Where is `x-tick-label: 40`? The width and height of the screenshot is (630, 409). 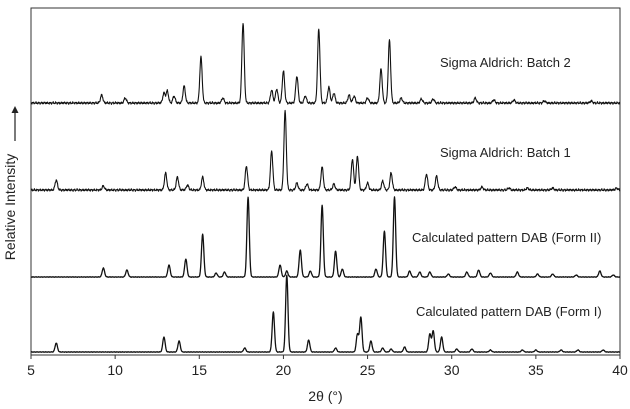 x-tick-label: 40 is located at coordinates (620, 370).